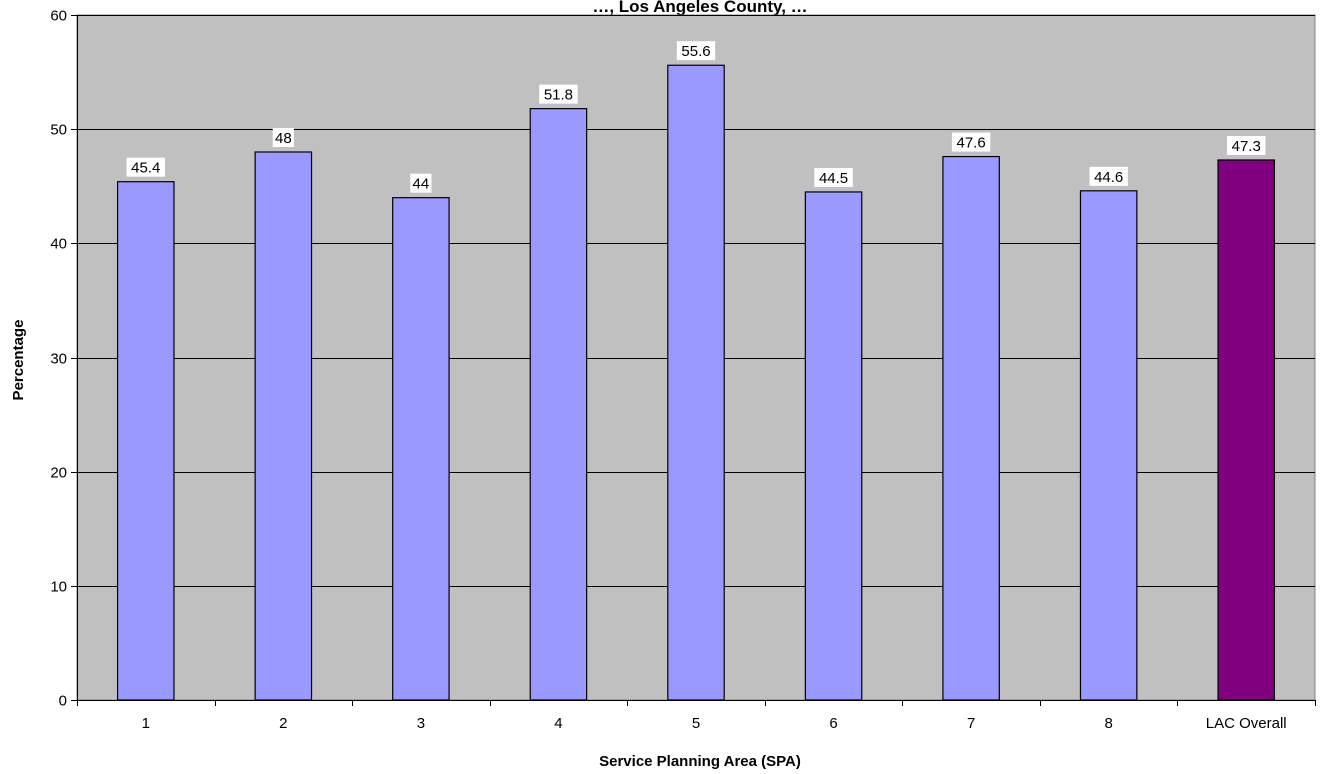 This screenshot has width=1323, height=774. I want to click on y-axis-title: Percentage, so click(18, 360).